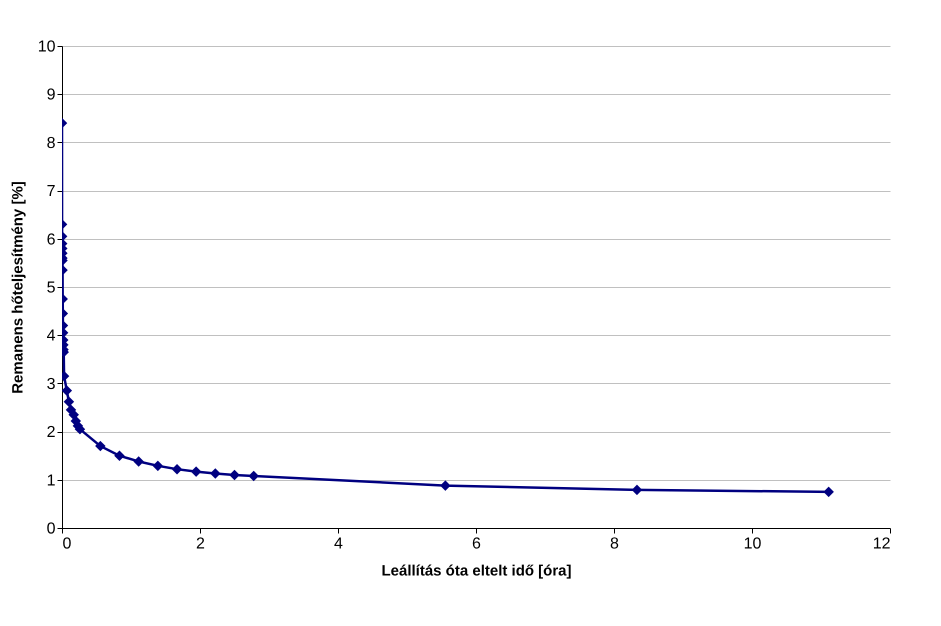 The height and width of the screenshot is (626, 941). Describe the element at coordinates (51, 288) in the screenshot. I see `y-tick-label: 5` at that location.